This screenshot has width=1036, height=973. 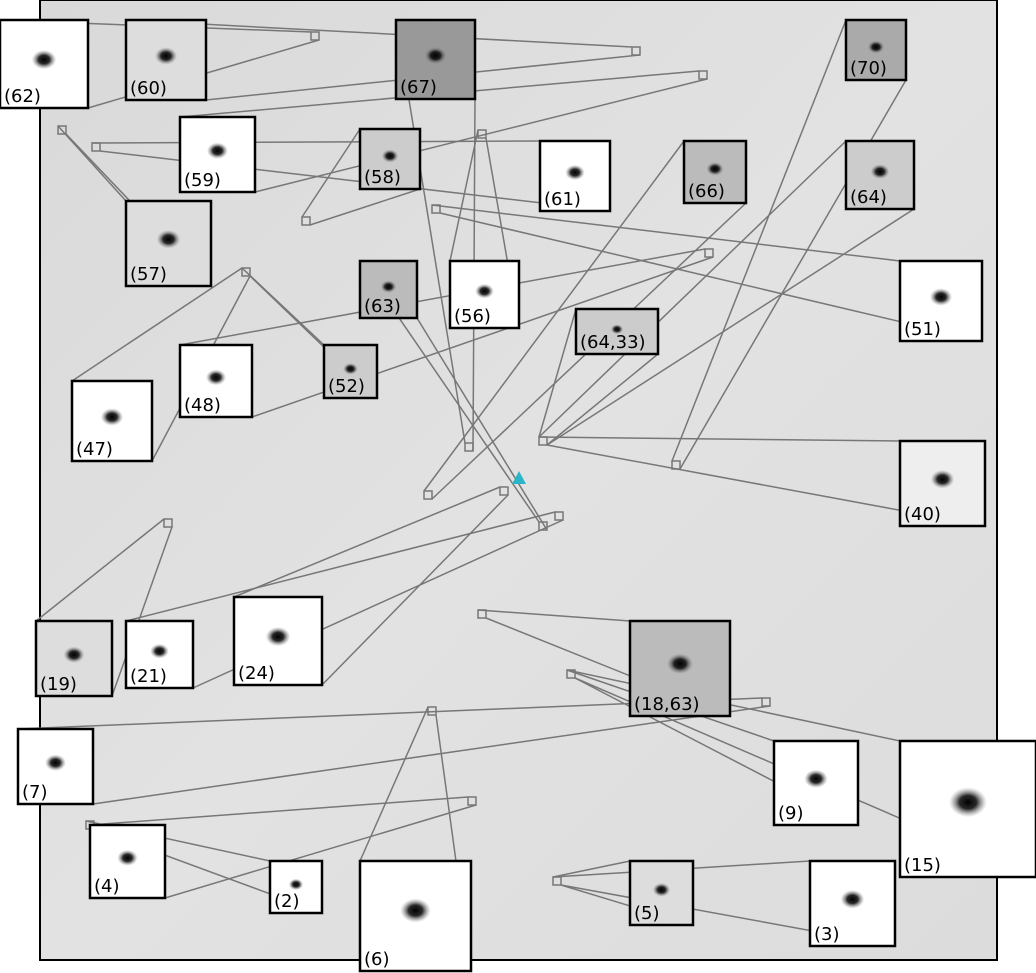 What do you see at coordinates (148, 88) in the screenshot?
I see `cutout-label: (60)` at bounding box center [148, 88].